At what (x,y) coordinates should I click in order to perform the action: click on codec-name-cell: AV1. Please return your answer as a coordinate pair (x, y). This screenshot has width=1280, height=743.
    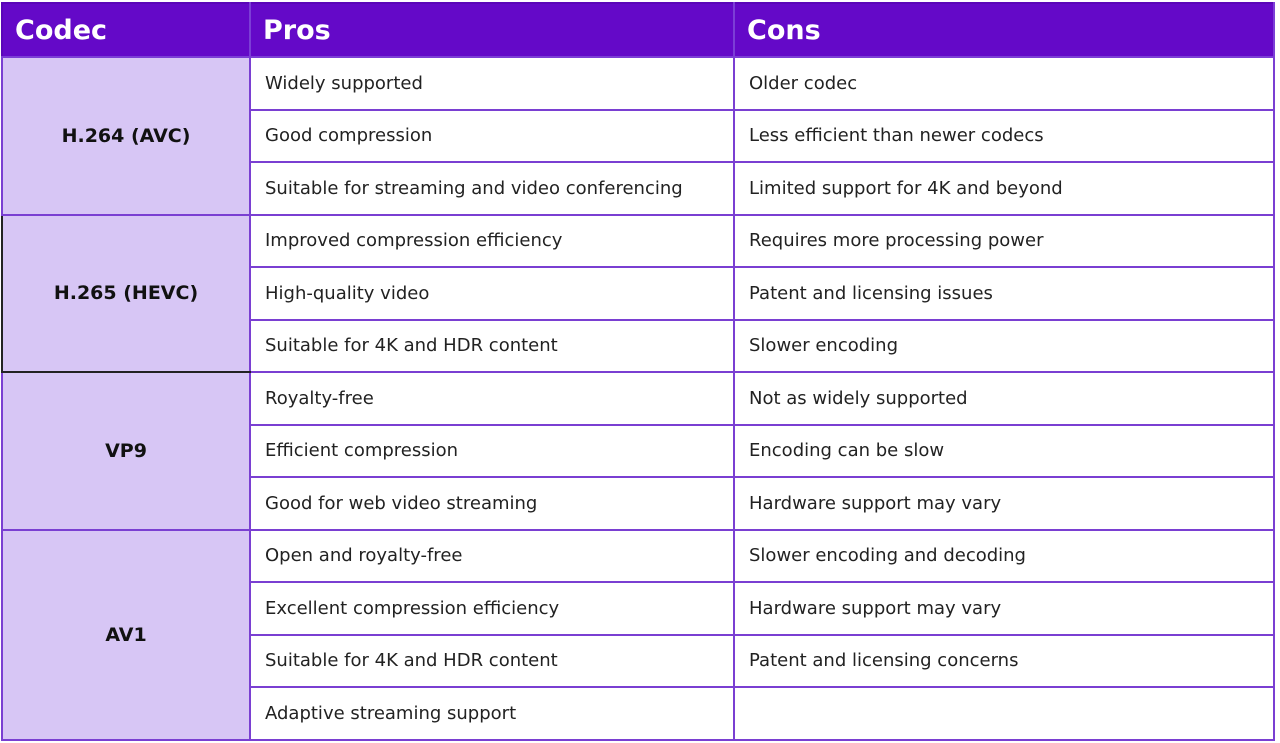
    Looking at the image, I should click on (126, 634).